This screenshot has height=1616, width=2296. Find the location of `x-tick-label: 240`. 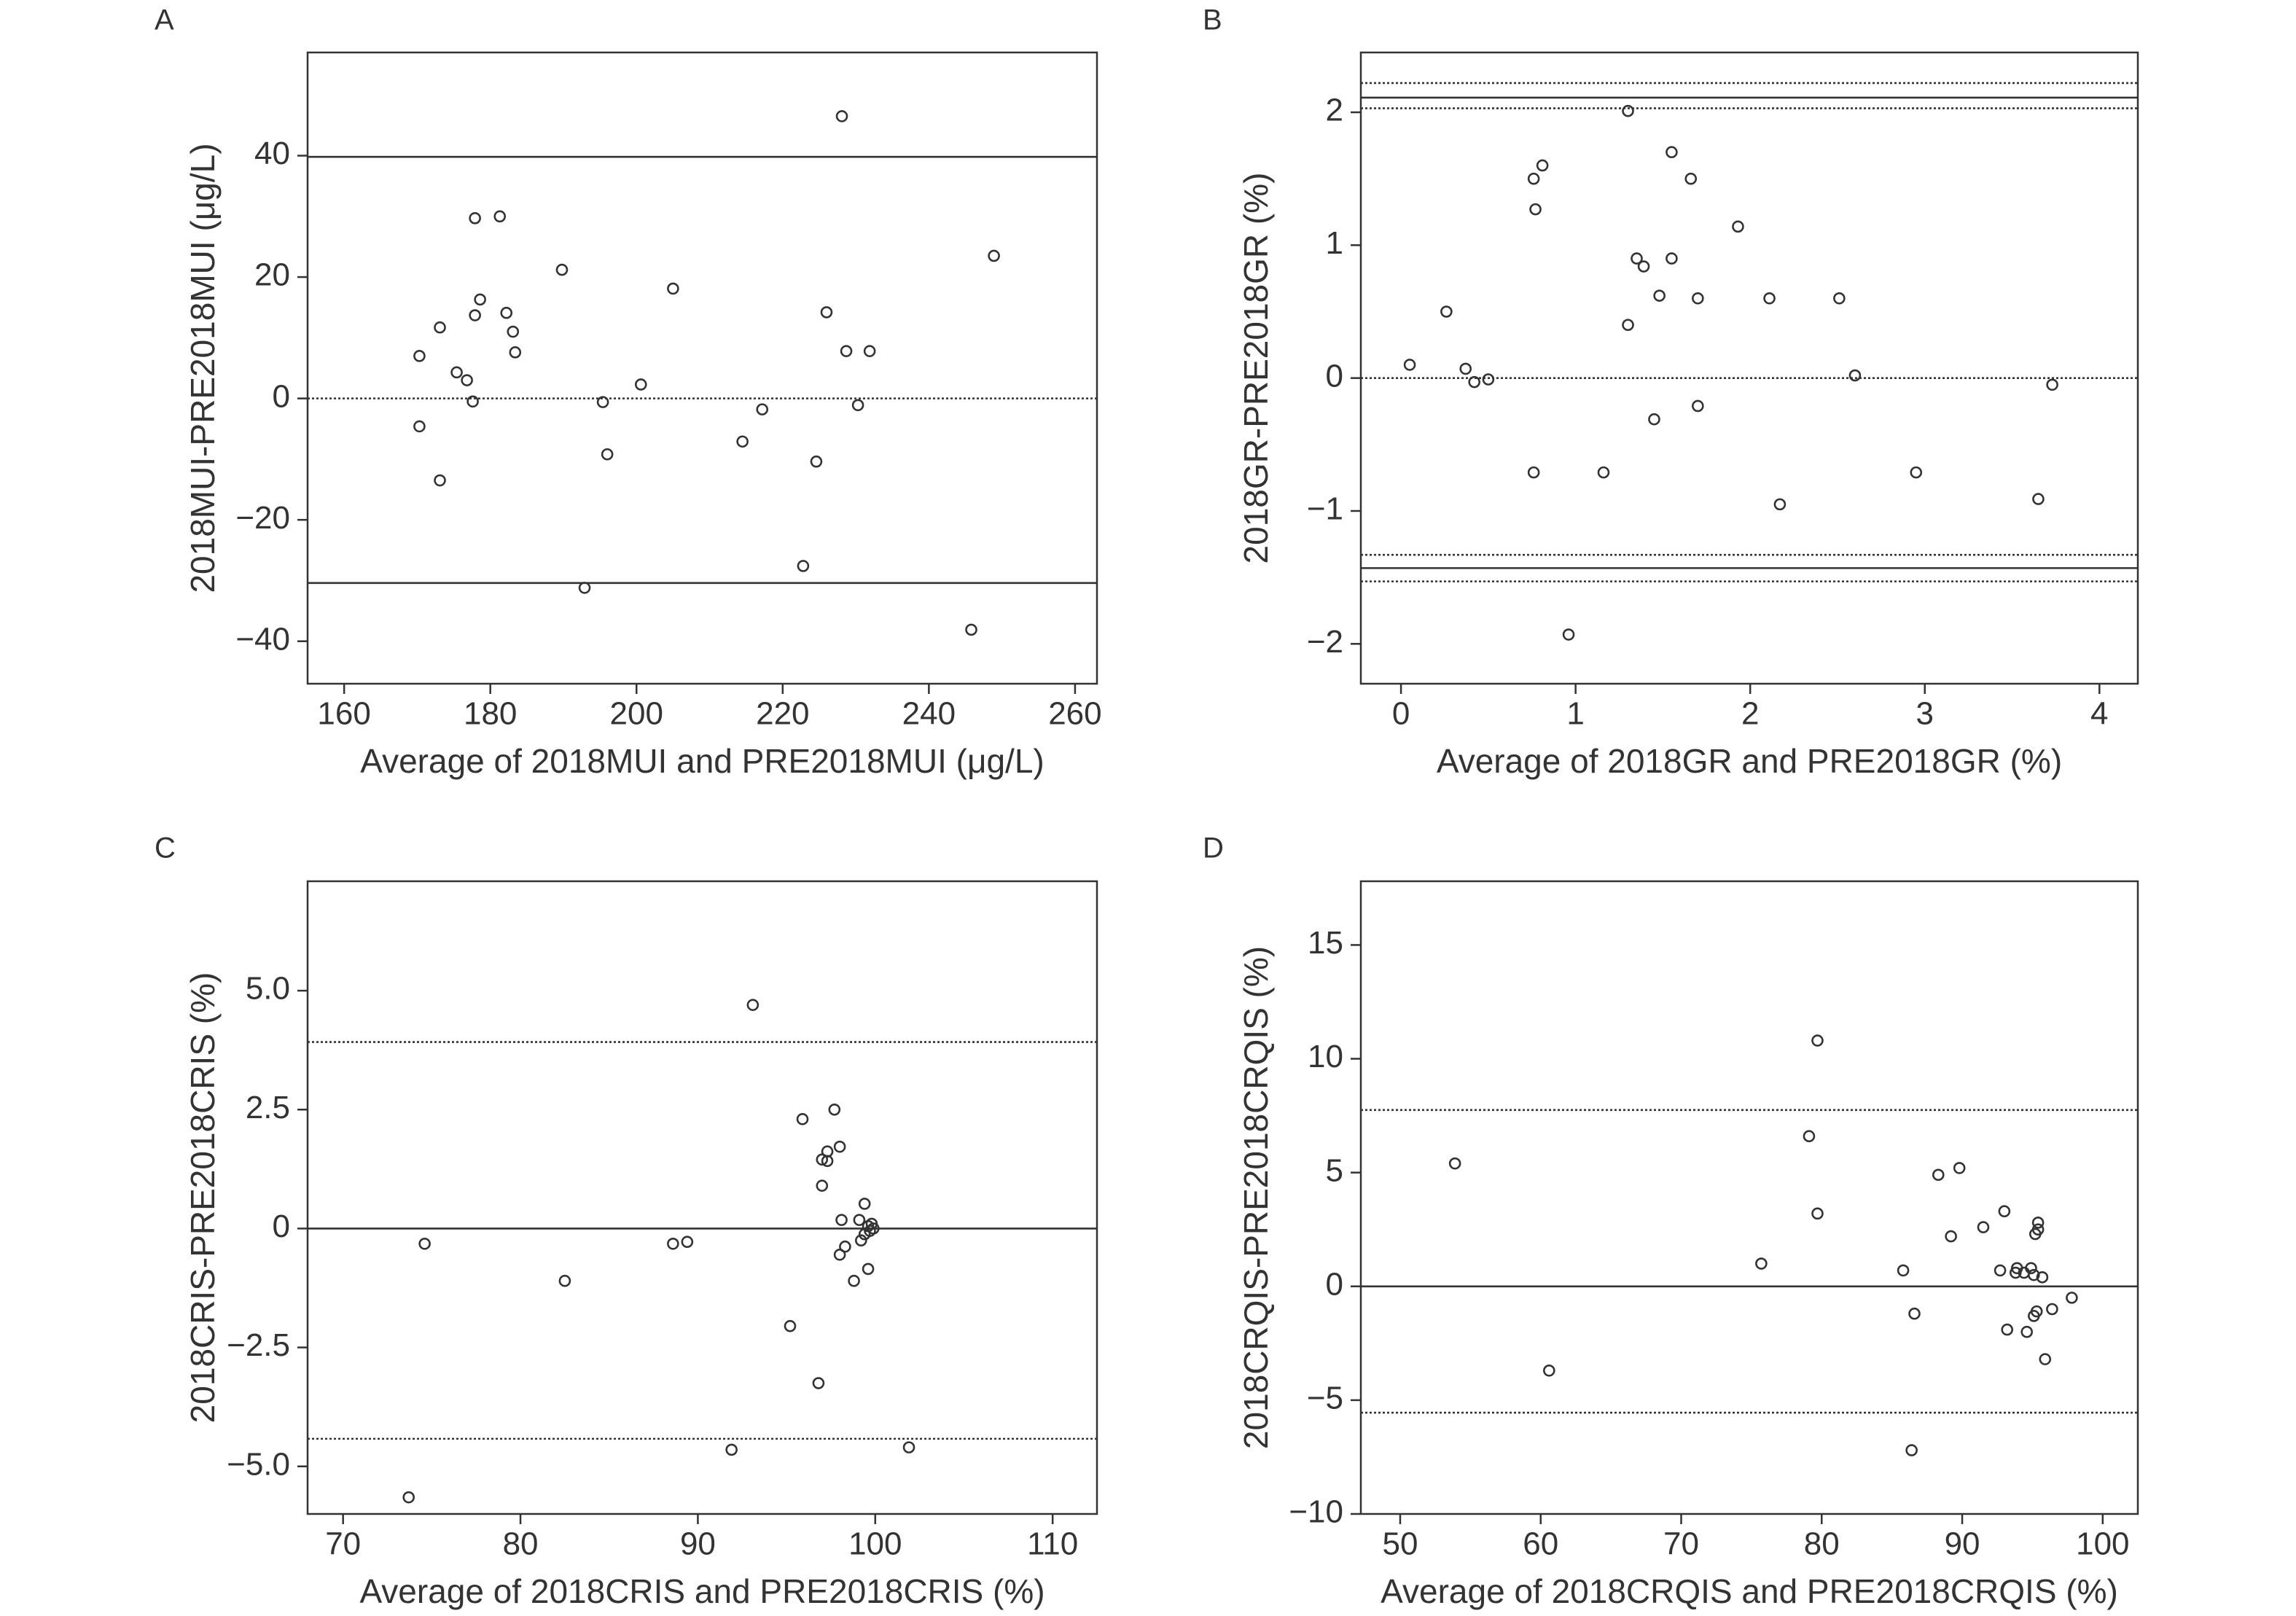

x-tick-label: 240 is located at coordinates (929, 714).